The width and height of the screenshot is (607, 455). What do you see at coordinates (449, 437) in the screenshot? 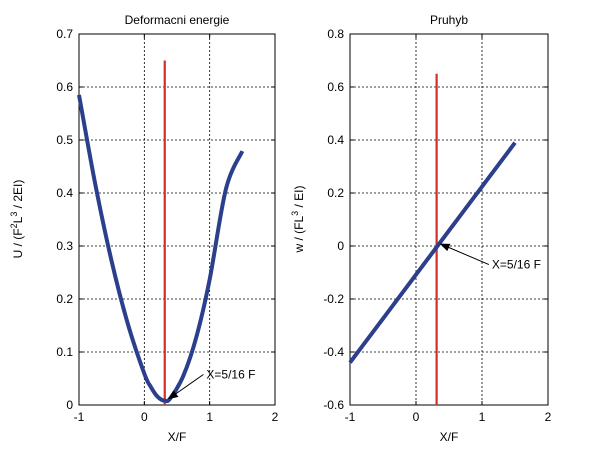
I see `deflection-x-axis-label: X/F` at bounding box center [449, 437].